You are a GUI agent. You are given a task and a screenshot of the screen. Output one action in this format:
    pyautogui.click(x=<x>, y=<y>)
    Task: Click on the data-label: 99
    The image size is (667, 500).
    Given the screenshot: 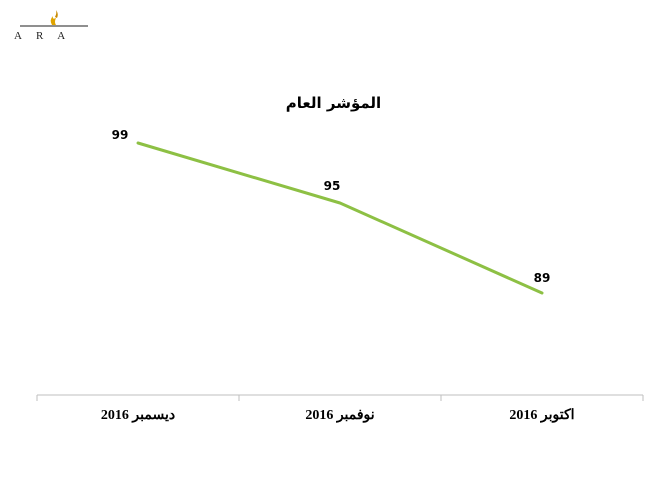 What is the action you would take?
    pyautogui.click(x=120, y=135)
    